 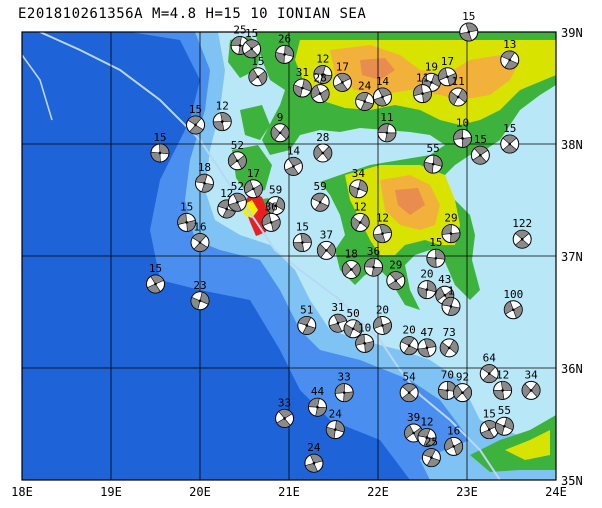 I want to click on event-id: E201810261356A, so click(x=81, y=14).